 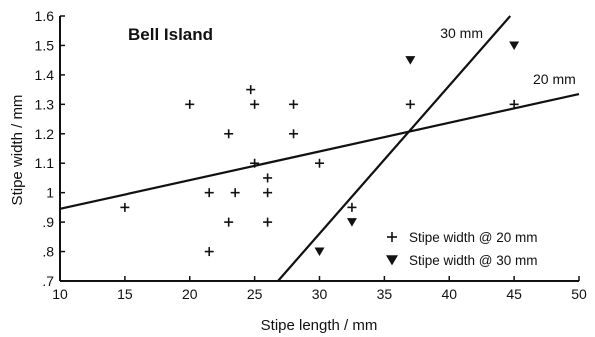 I want to click on y-tick-label: .7, so click(x=48, y=281).